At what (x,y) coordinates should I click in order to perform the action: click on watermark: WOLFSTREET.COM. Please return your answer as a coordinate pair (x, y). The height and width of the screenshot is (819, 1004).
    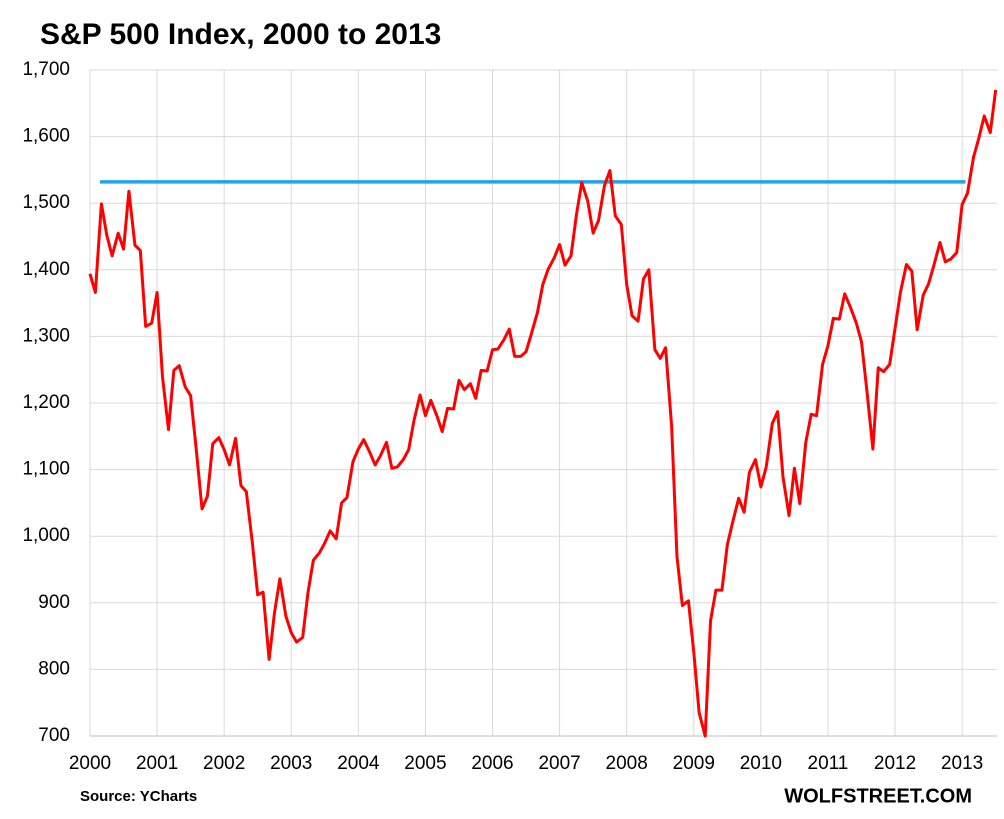
    Looking at the image, I should click on (878, 796).